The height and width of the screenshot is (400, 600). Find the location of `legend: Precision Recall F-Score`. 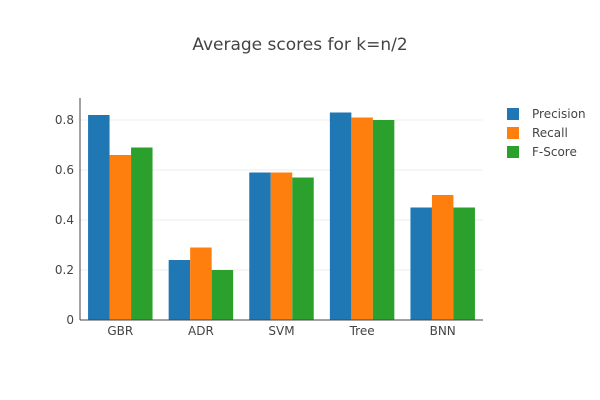

legend: Precision Recall F-Score is located at coordinates (546, 133).